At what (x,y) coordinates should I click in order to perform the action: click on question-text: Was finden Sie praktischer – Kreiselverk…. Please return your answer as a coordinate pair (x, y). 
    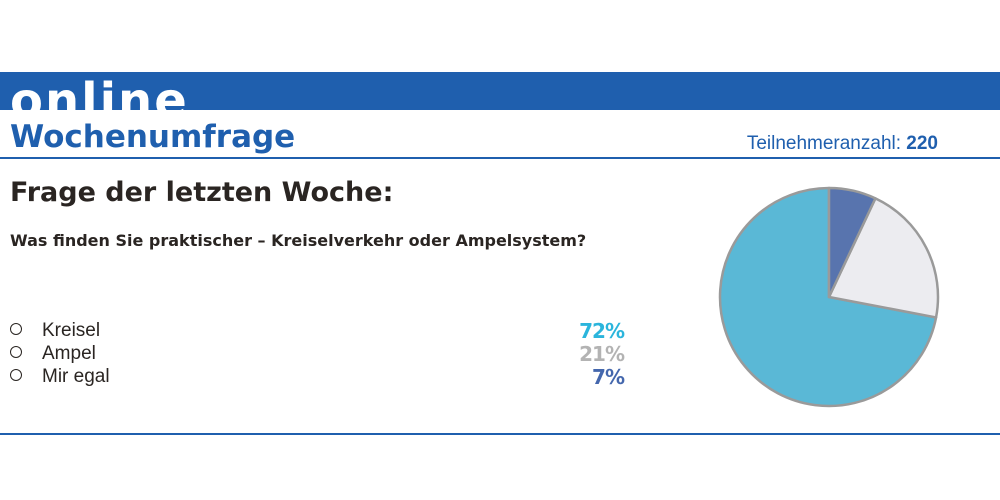
    Looking at the image, I should click on (298, 240).